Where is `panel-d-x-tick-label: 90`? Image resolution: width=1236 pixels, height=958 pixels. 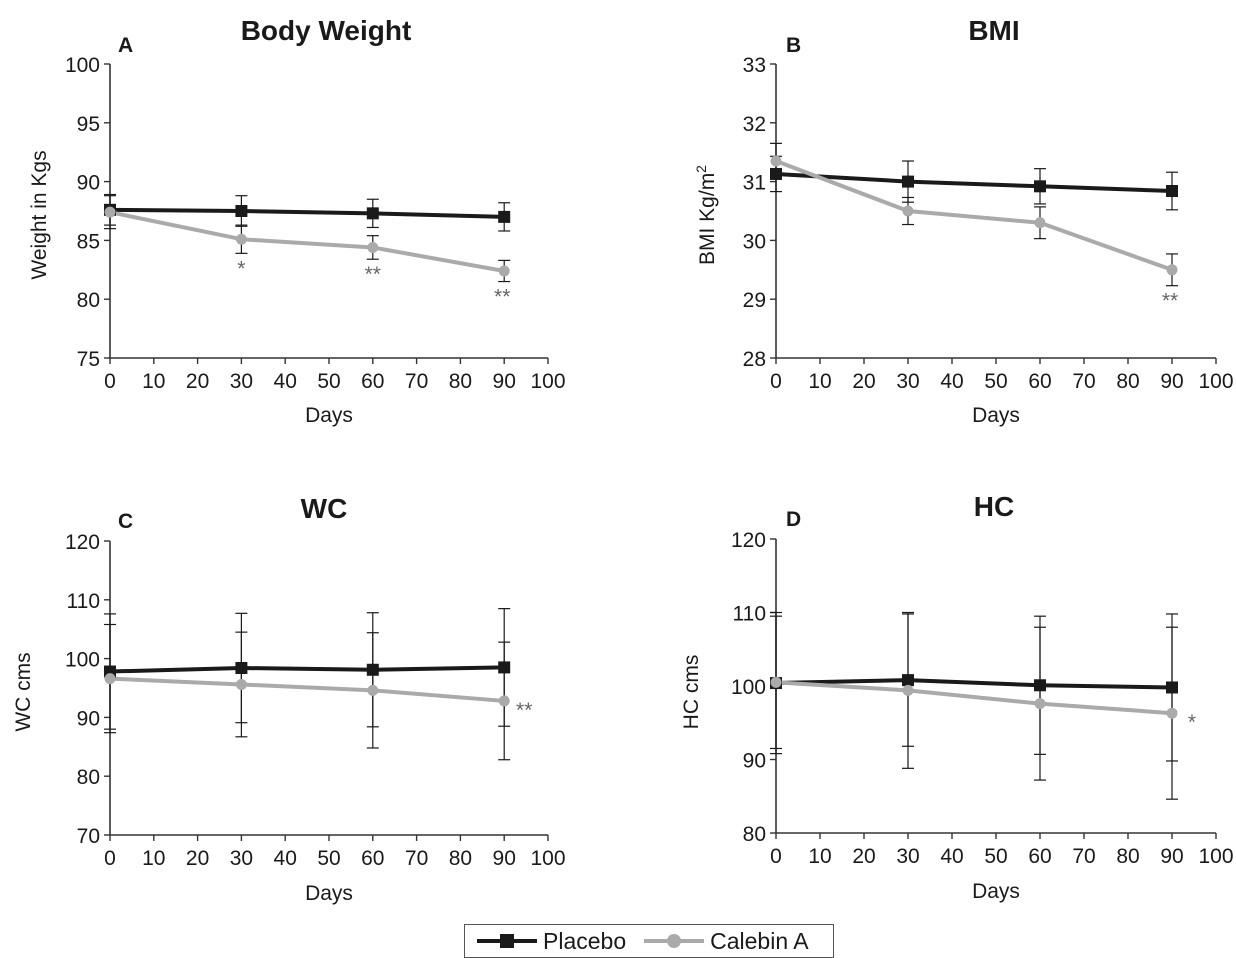 panel-d-x-tick-label: 90 is located at coordinates (1171, 856).